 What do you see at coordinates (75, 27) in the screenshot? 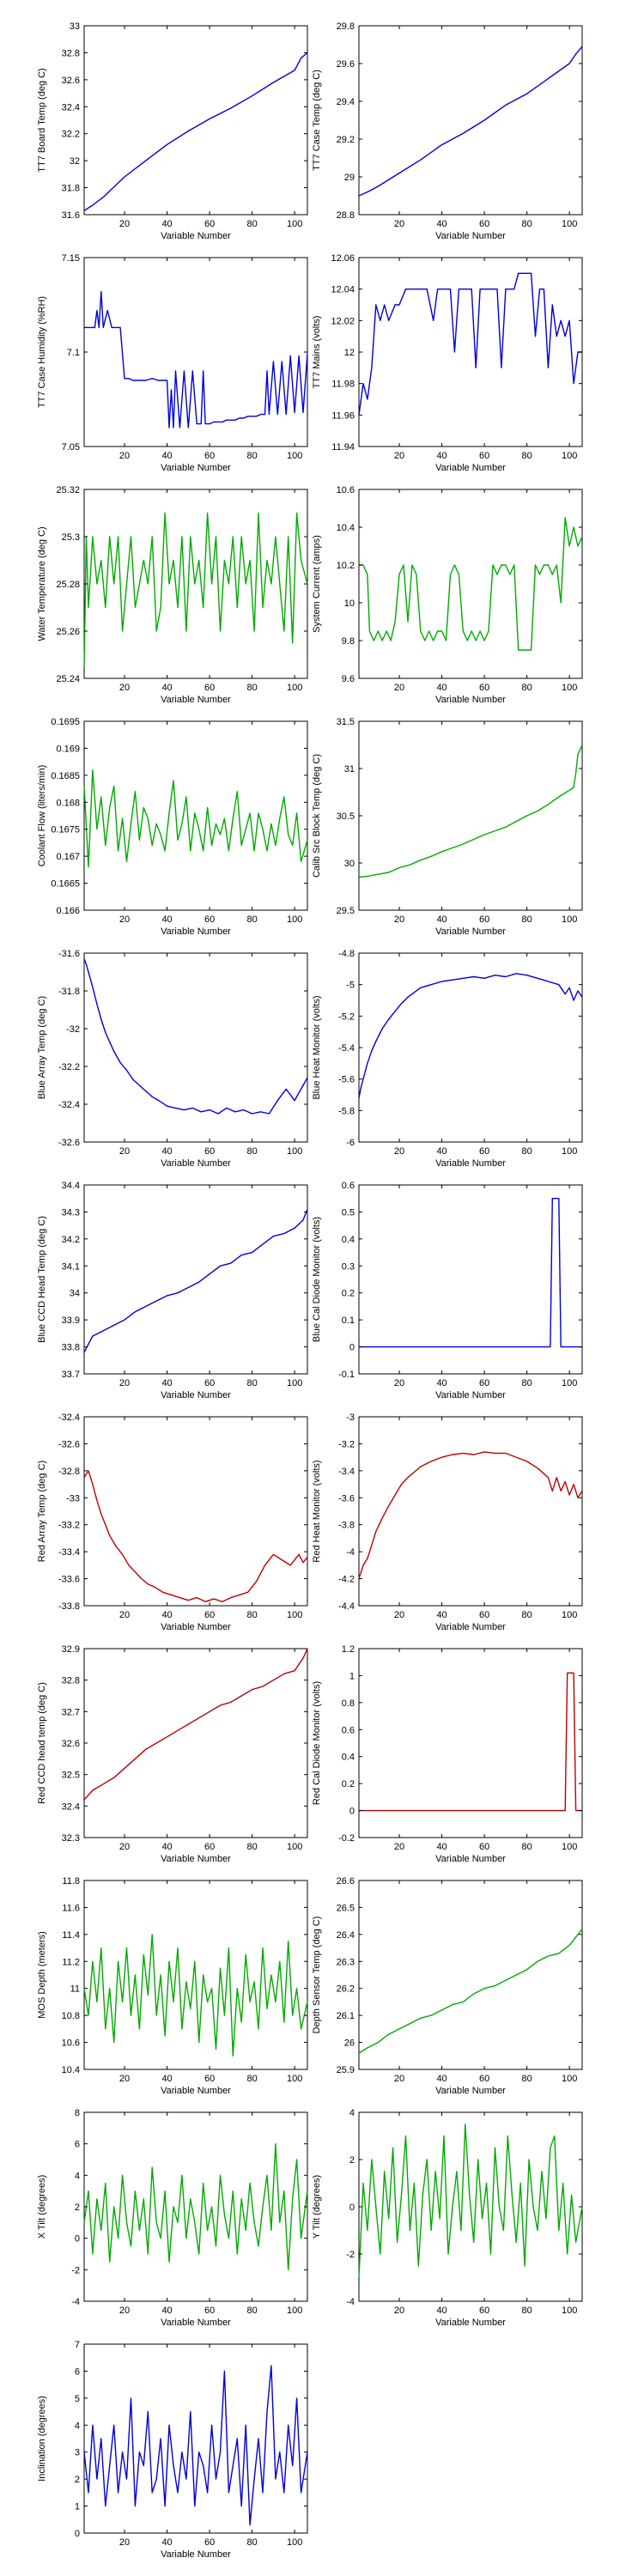
I see `y-tick-label: 33` at bounding box center [75, 27].